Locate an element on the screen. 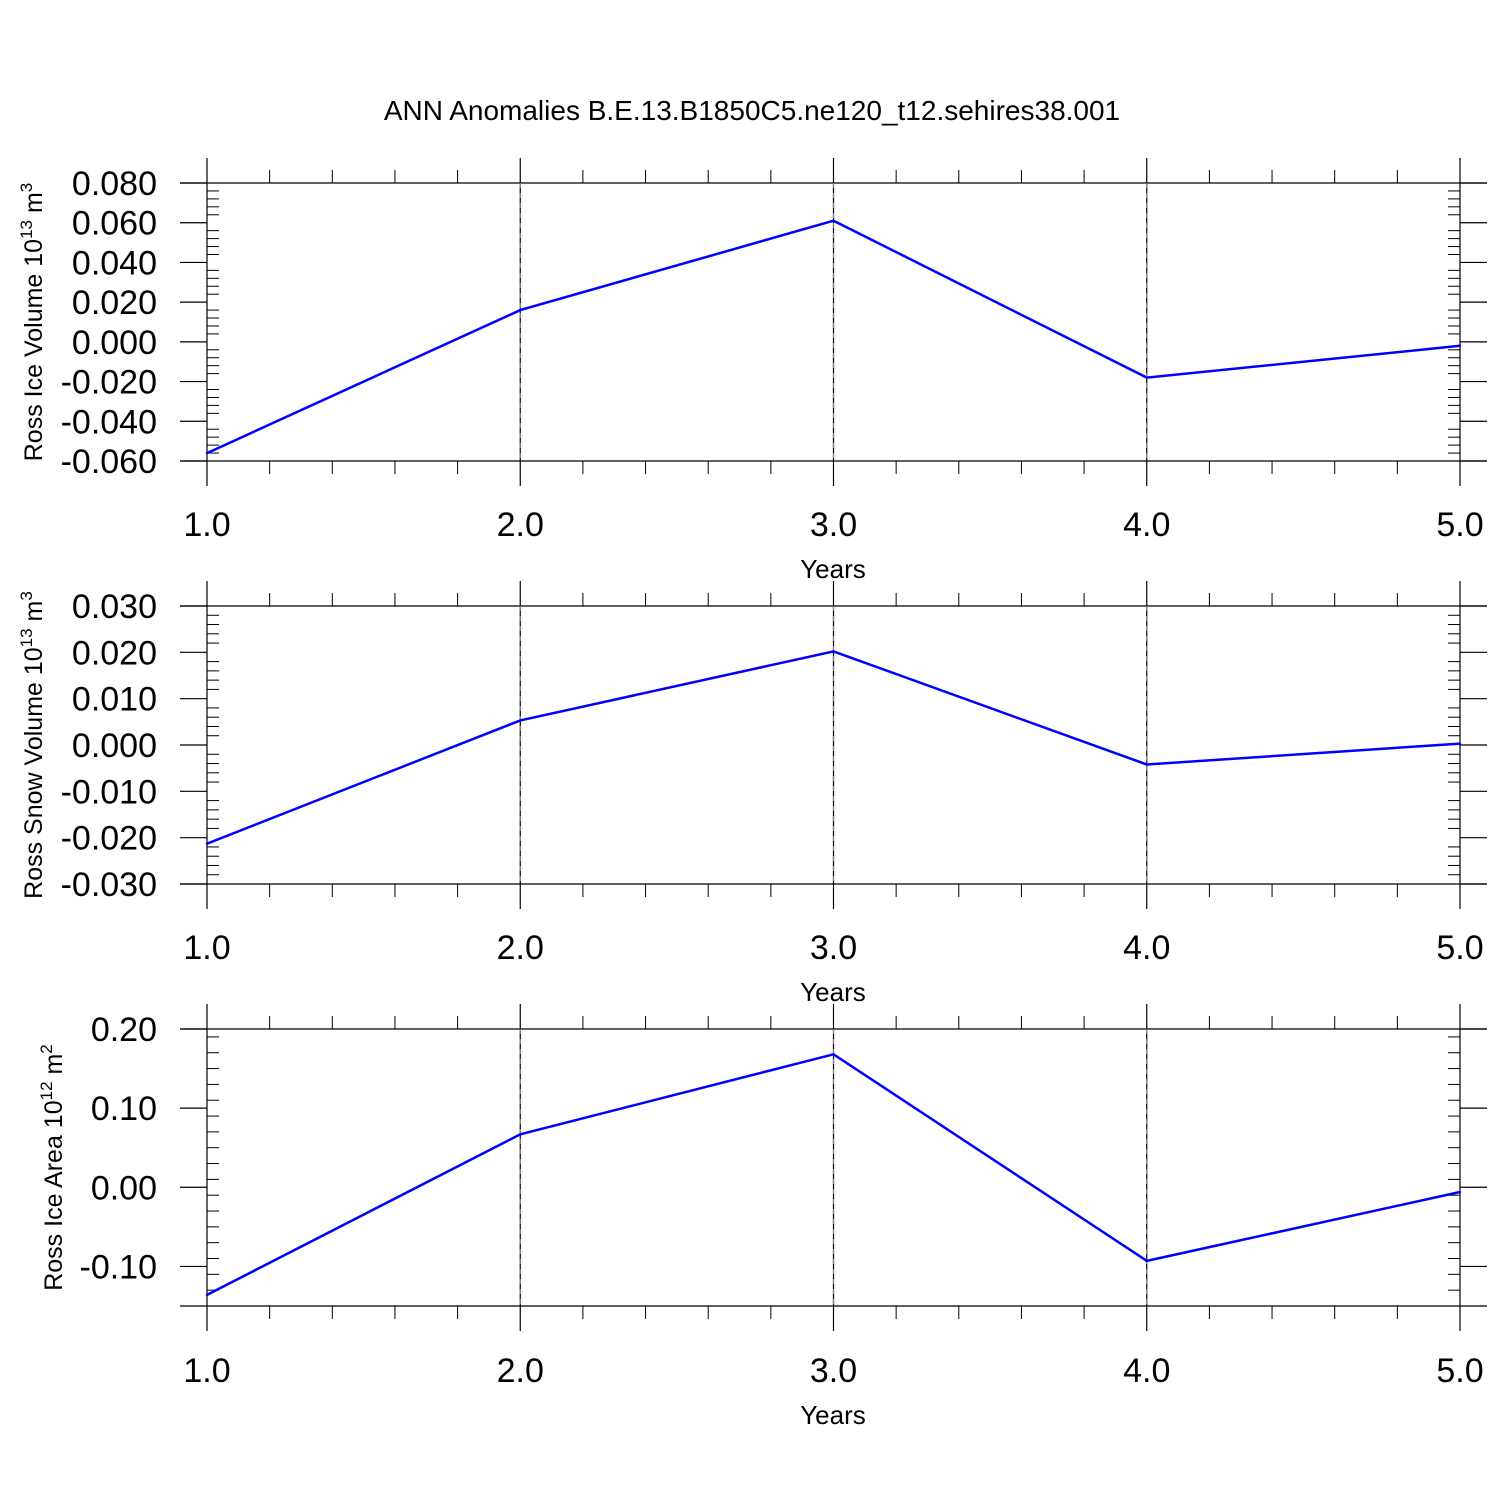 The height and width of the screenshot is (1505, 1500). y-axis-label: Ross Ice Area 1012 m2 is located at coordinates (52, 1167).